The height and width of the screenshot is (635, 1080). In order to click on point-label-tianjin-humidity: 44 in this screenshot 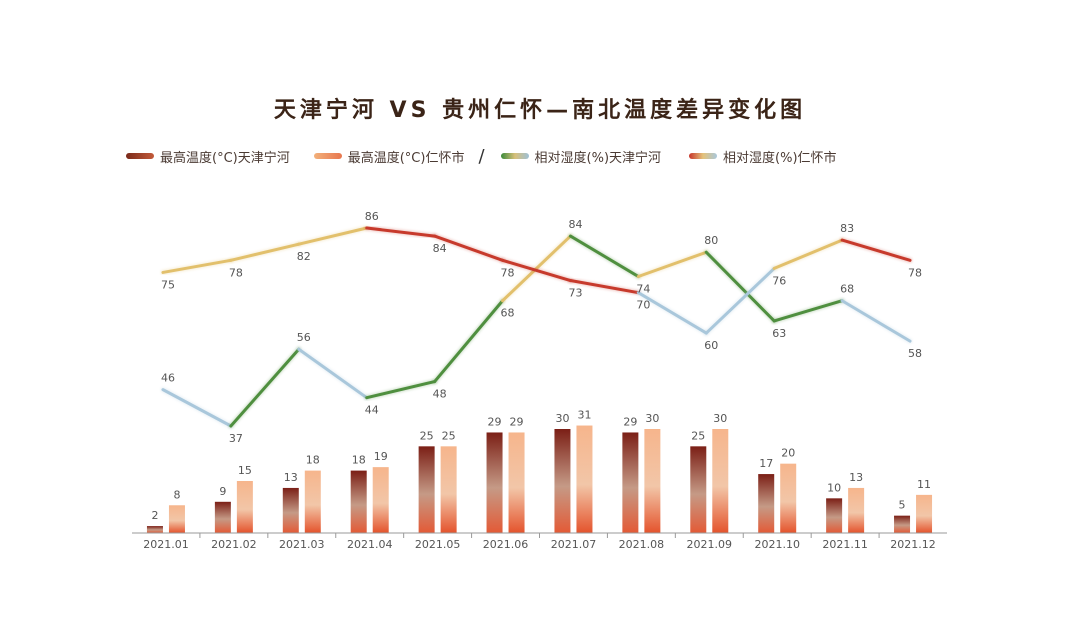, I will do `click(372, 410)`.